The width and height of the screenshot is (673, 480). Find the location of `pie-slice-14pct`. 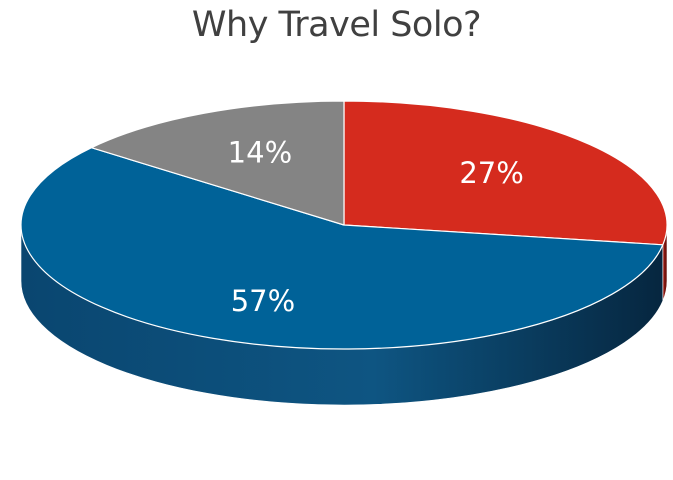

pie-slice-14pct is located at coordinates (217, 163).